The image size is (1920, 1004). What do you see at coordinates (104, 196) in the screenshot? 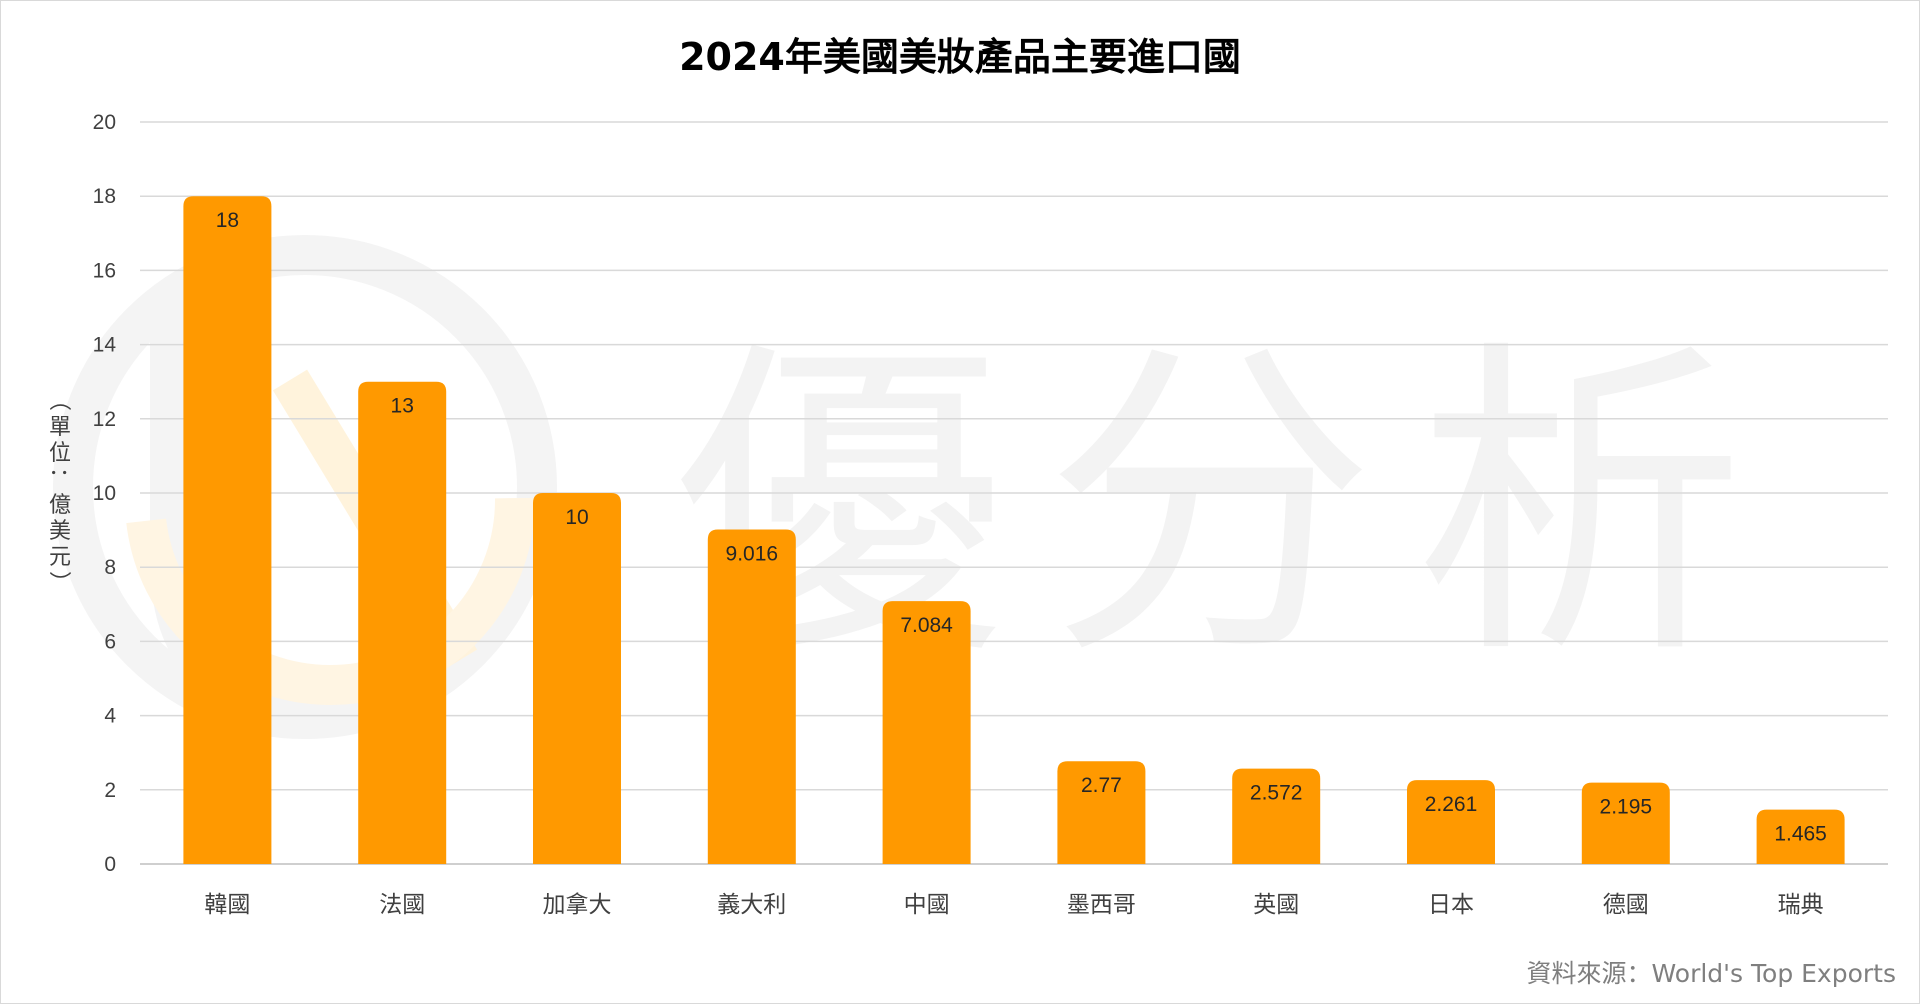
I see `y-tick-label: 18` at bounding box center [104, 196].